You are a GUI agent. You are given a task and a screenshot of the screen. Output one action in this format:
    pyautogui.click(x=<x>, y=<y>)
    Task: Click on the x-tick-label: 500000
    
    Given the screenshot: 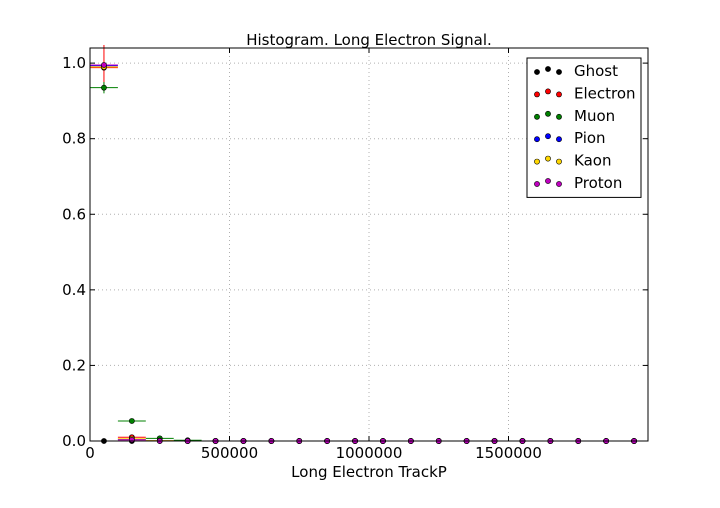 What is the action you would take?
    pyautogui.click(x=229, y=453)
    